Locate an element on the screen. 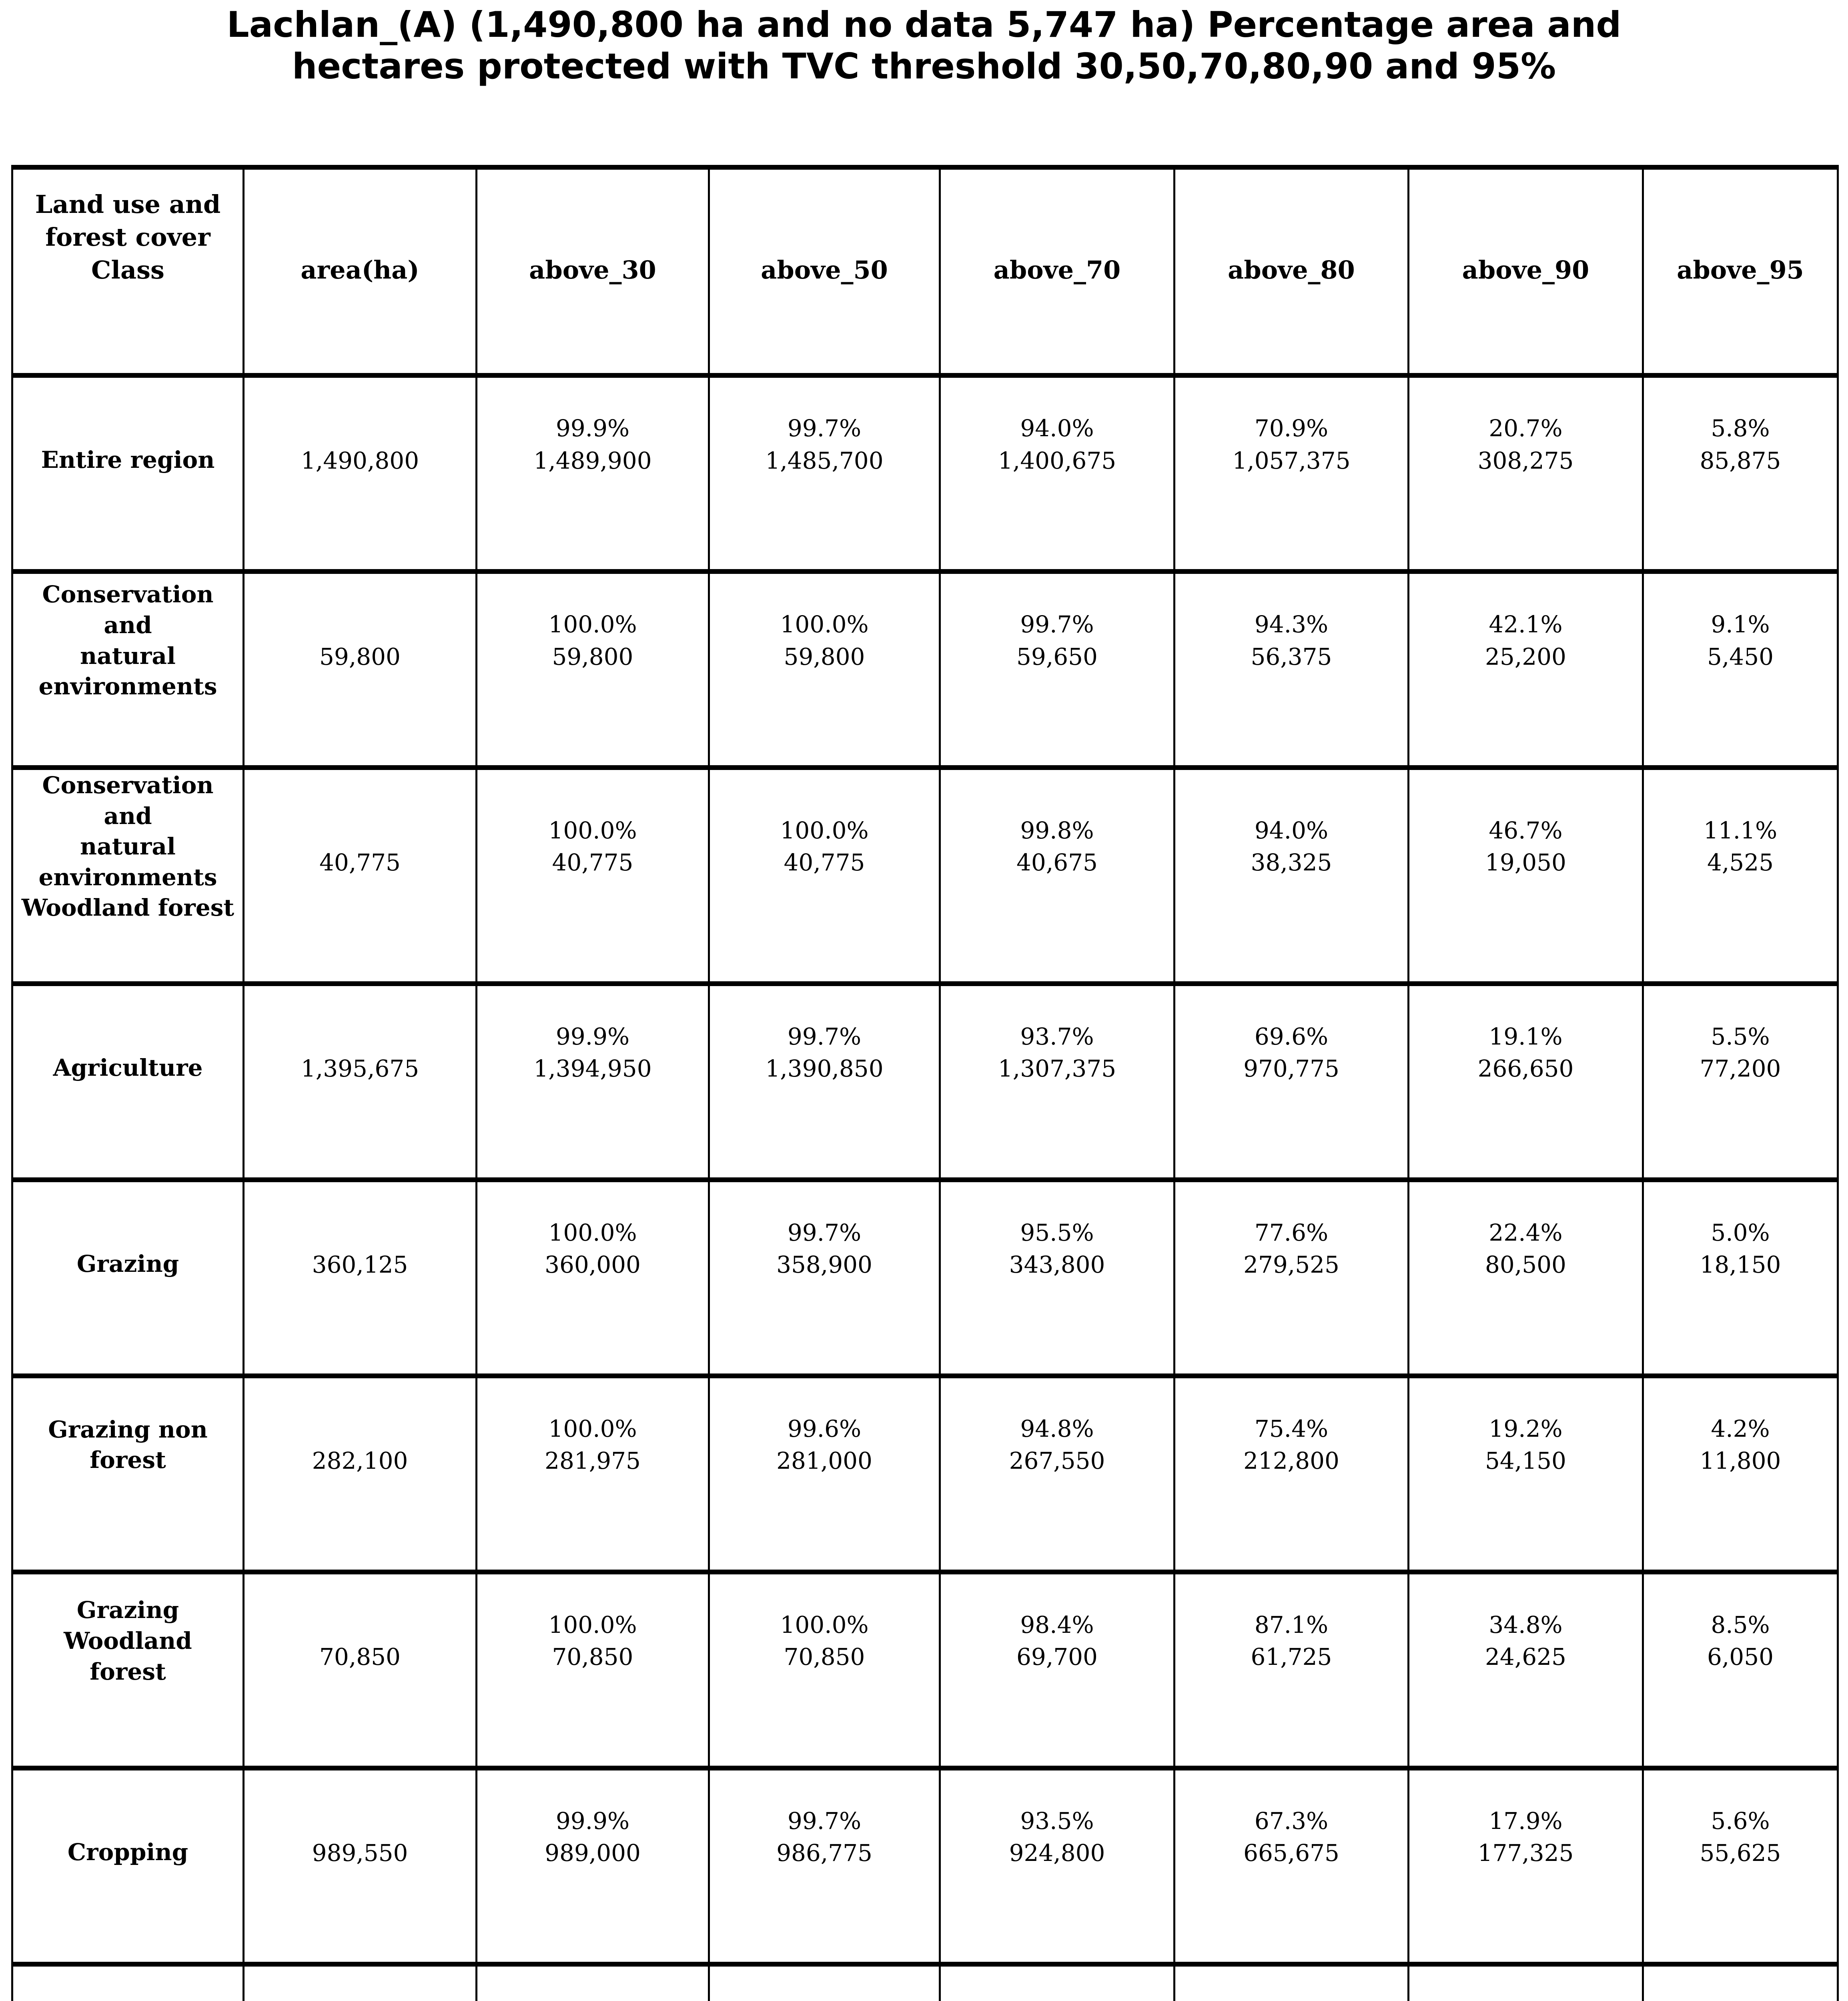  value-cell: 99.9% 1,489,900 is located at coordinates (592, 473).